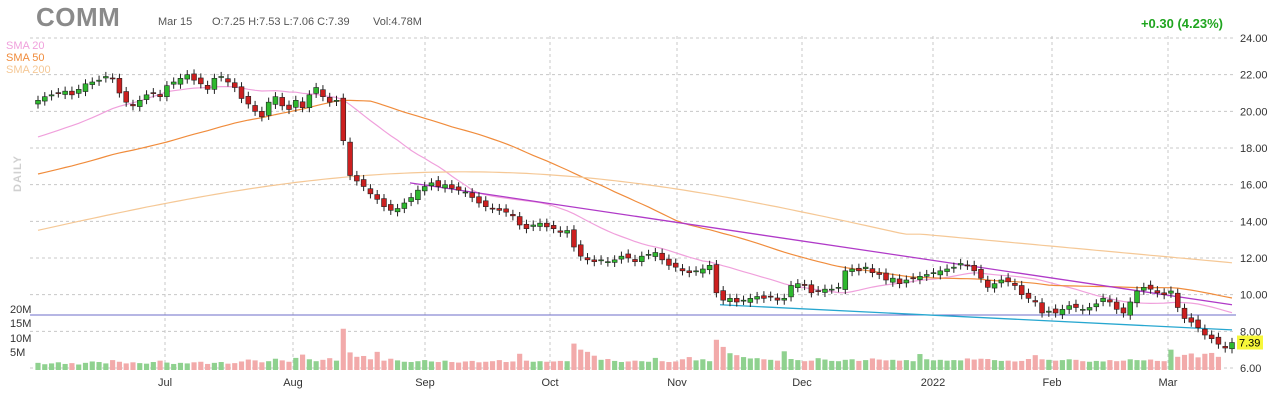  What do you see at coordinates (397, 22) in the screenshot?
I see `volume-readout: Vol:4.78M` at bounding box center [397, 22].